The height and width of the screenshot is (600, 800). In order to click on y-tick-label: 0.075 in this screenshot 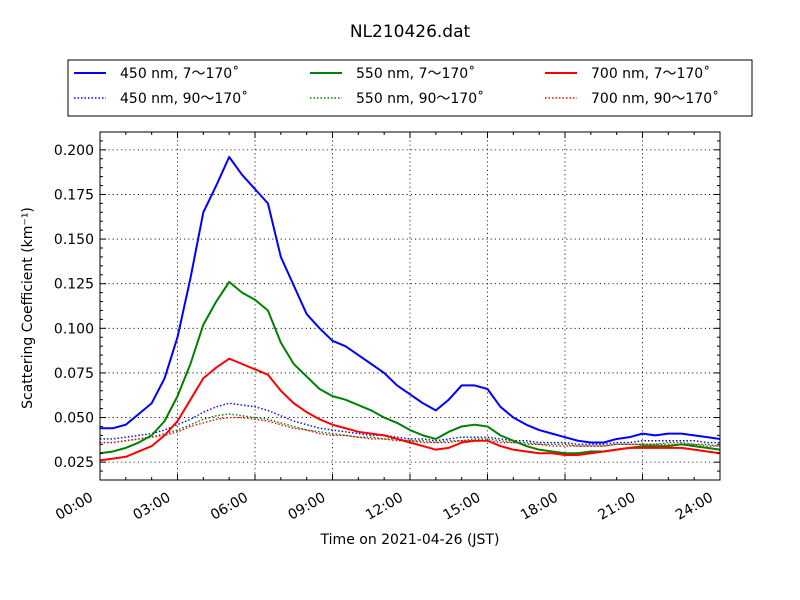, I will do `click(74, 374)`.